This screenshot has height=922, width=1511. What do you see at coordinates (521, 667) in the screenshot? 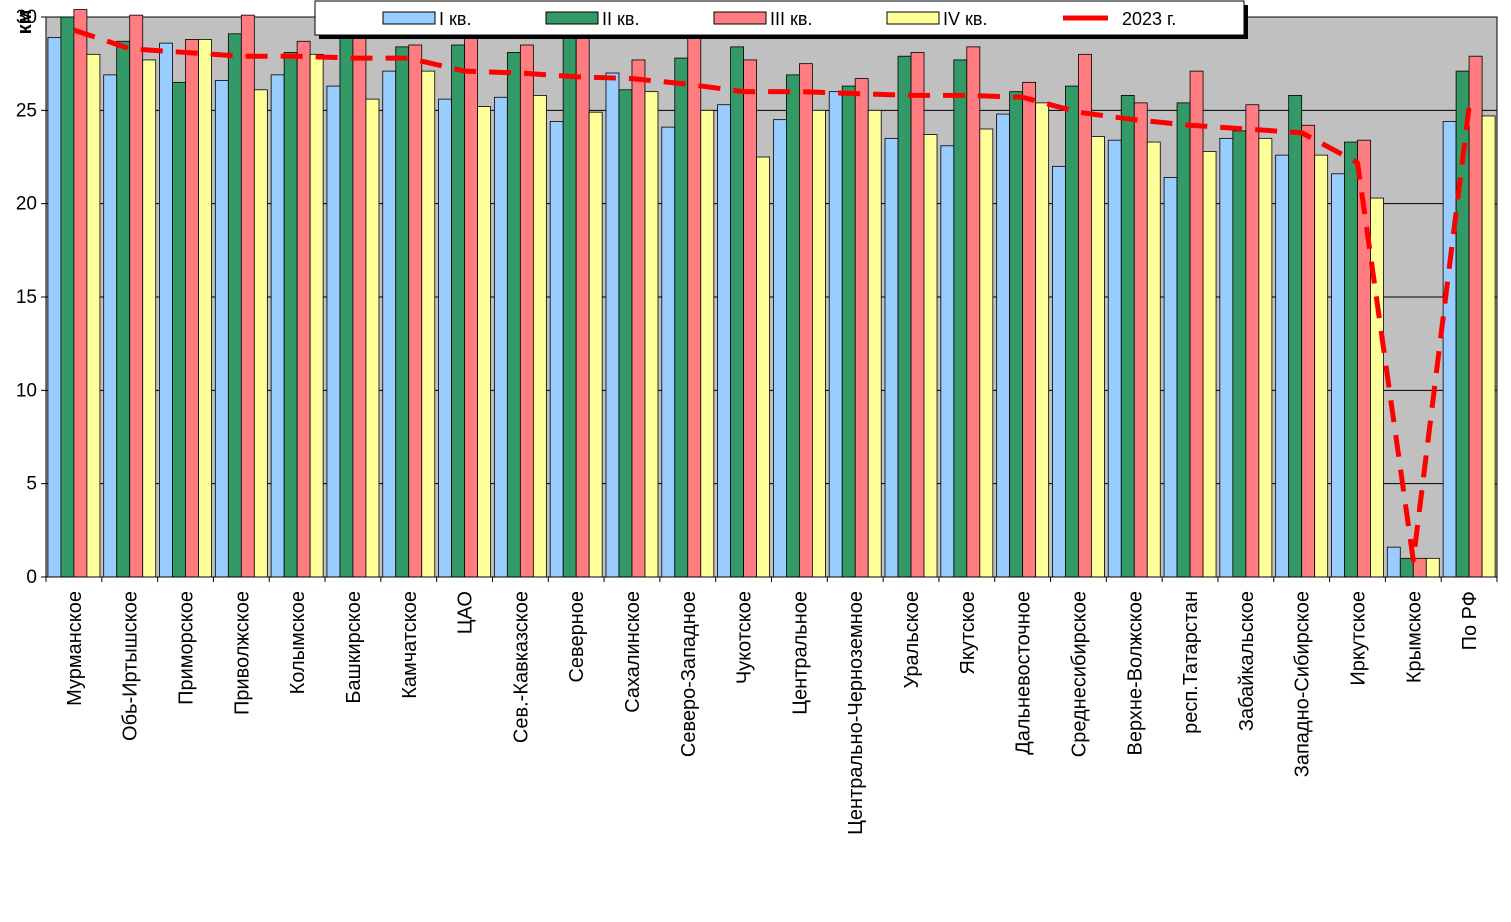
I see `x-category-label: Сев.-Кавказское` at bounding box center [521, 667].